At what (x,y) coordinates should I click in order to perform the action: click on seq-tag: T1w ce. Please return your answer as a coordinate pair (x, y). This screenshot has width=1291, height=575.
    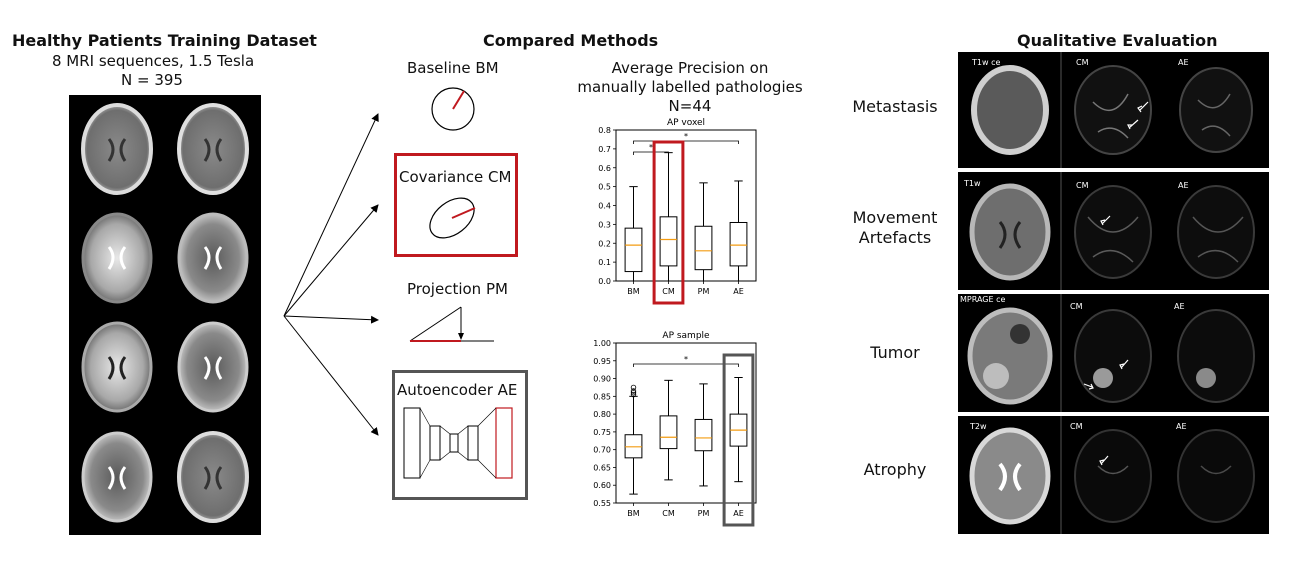
    Looking at the image, I should click on (986, 62).